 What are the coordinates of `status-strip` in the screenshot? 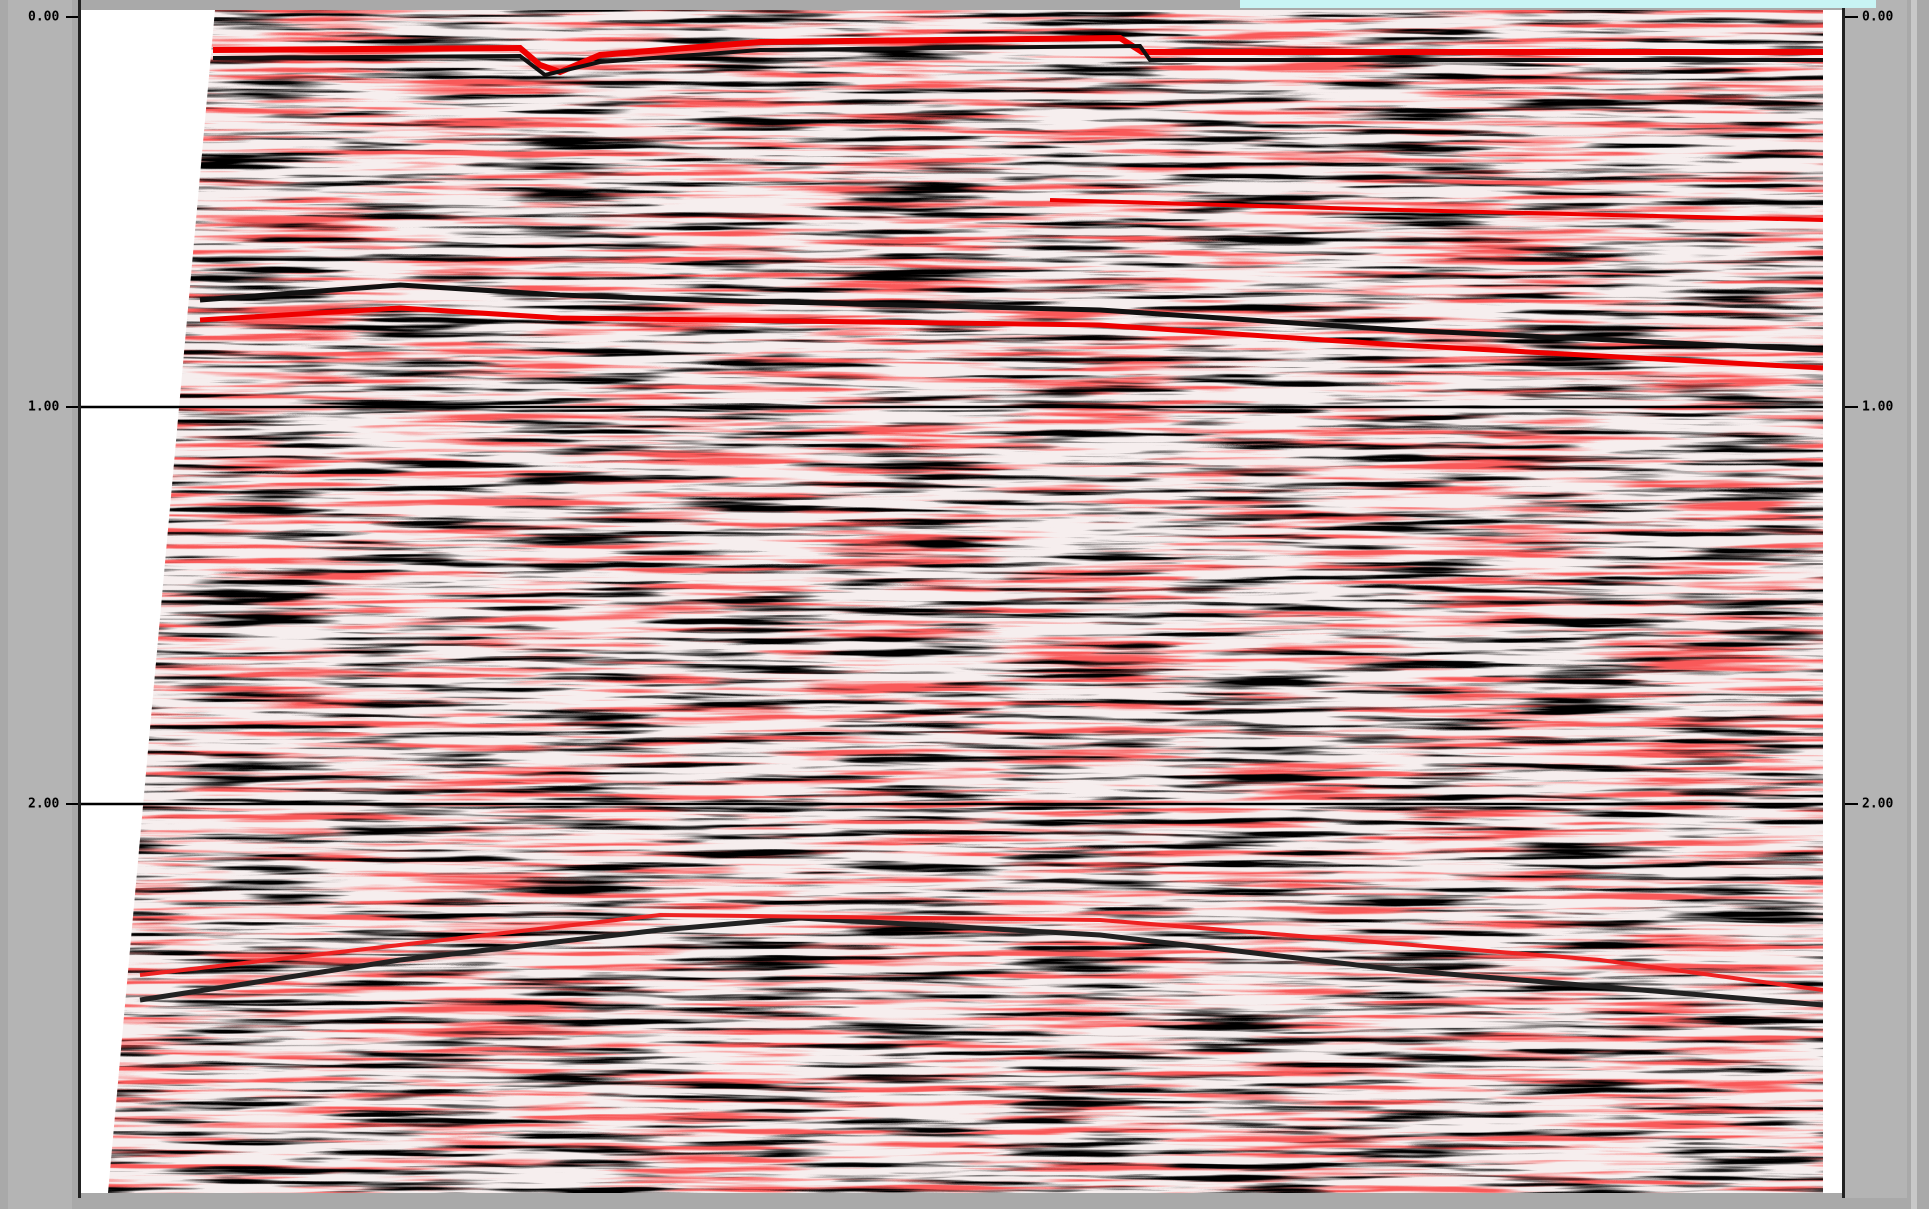 It's located at (1558, 4).